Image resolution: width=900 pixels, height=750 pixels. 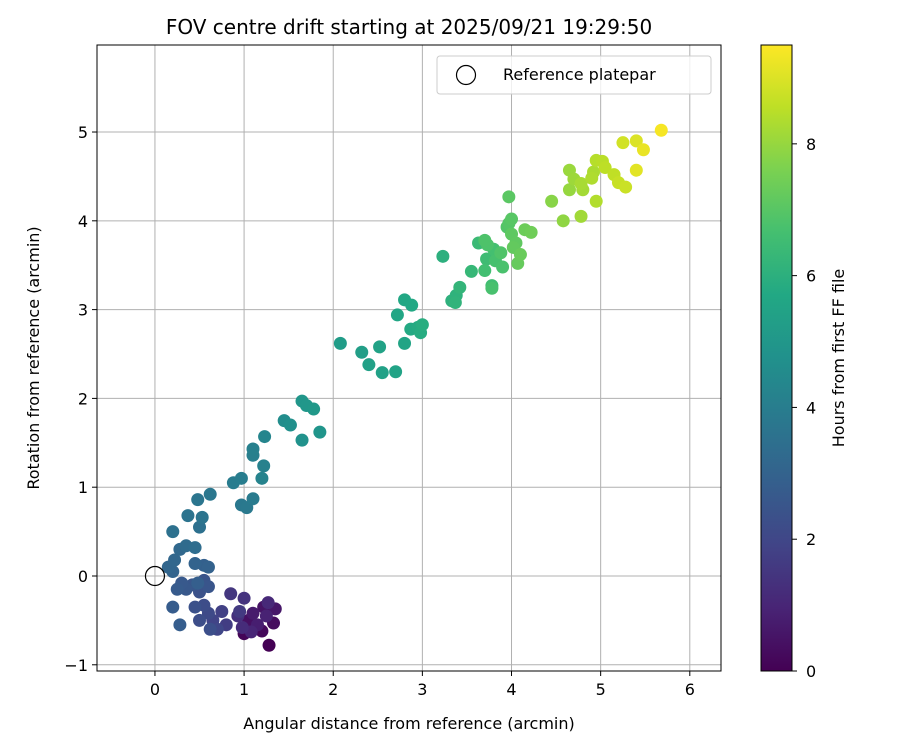 I want to click on x-tick-label: 6, so click(x=690, y=689).